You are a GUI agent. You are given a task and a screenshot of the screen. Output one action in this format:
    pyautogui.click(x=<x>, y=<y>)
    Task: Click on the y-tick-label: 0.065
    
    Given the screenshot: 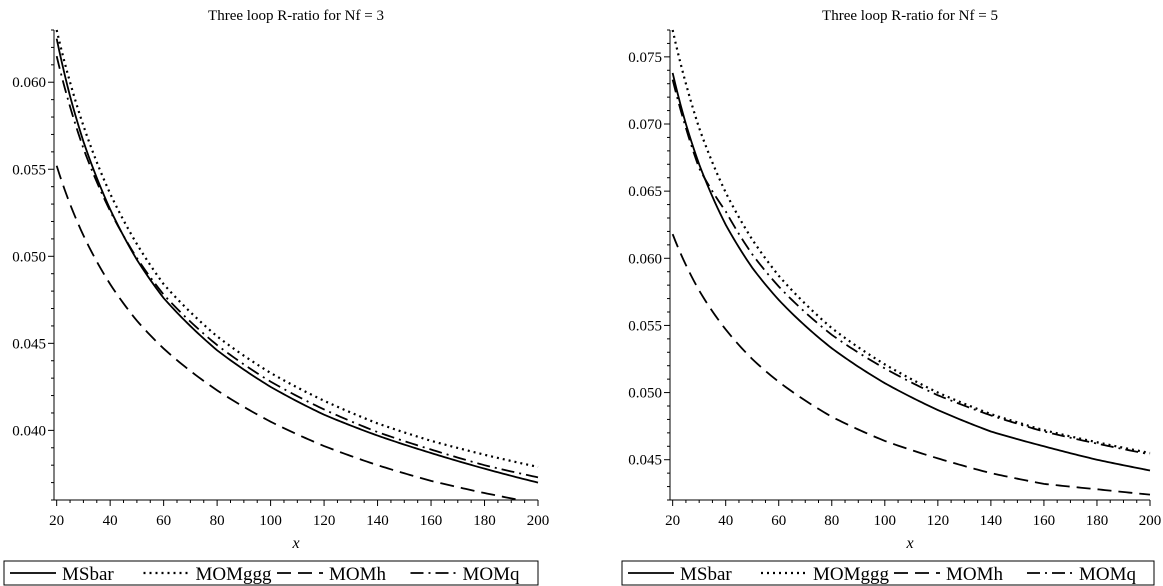 What is the action you would take?
    pyautogui.click(x=645, y=192)
    